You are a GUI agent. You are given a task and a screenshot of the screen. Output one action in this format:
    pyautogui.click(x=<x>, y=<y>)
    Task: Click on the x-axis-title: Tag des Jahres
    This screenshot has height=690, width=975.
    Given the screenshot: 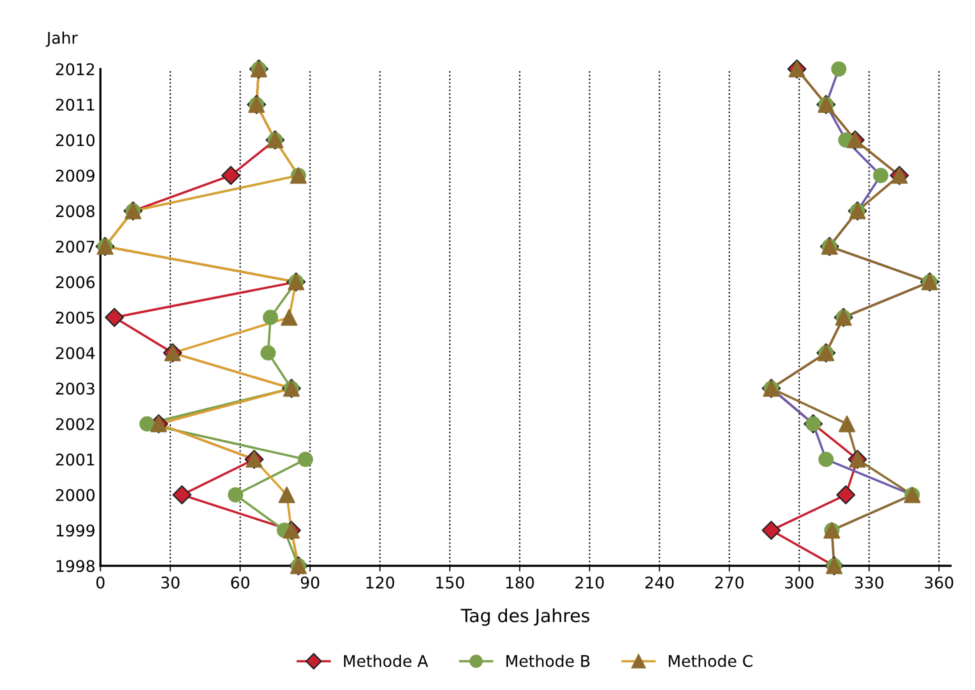 What is the action you would take?
    pyautogui.click(x=525, y=617)
    